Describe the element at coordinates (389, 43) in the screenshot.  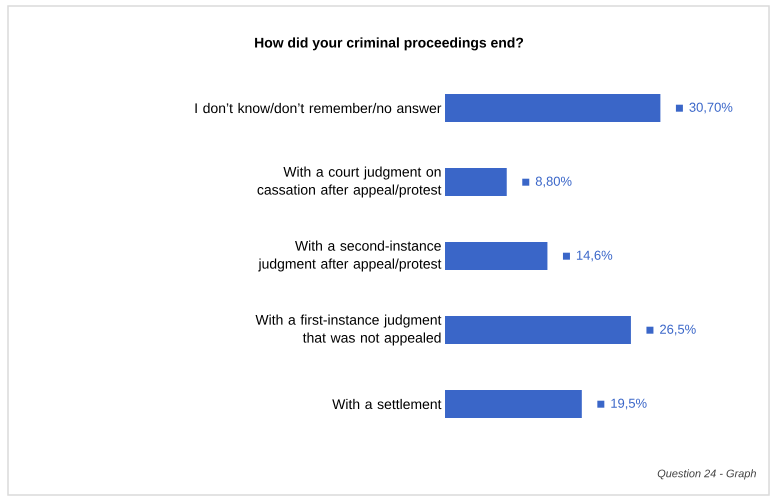
I see `chart-title: How did your criminal proceedings end?` at that location.